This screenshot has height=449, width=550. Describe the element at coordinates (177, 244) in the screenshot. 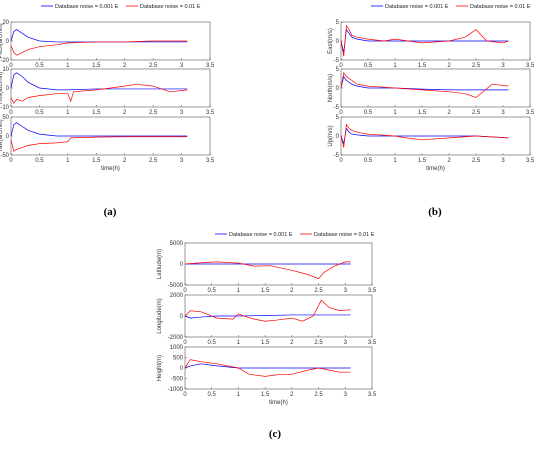

I see `y-tick-label: 5000` at that location.